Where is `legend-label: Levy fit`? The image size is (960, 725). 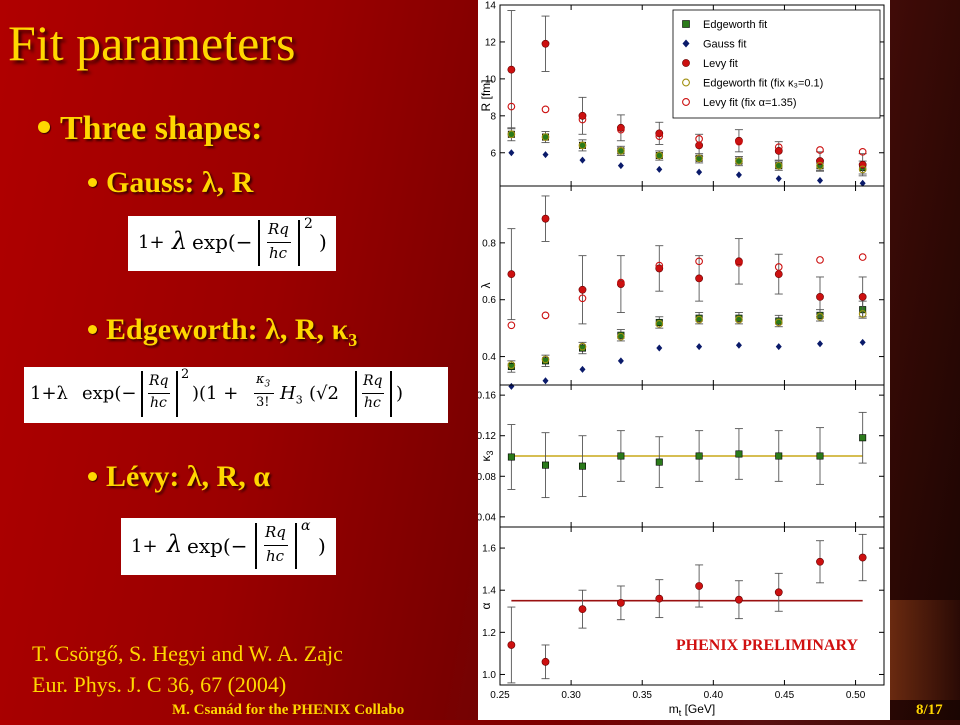
legend-label: Levy fit is located at coordinates (720, 64).